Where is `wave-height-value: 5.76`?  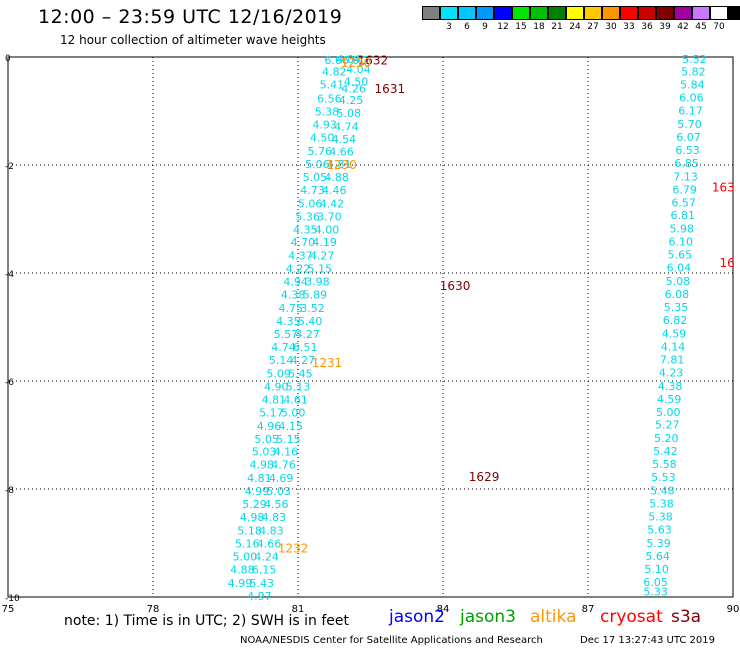
wave-height-value: 5.76 is located at coordinates (320, 151).